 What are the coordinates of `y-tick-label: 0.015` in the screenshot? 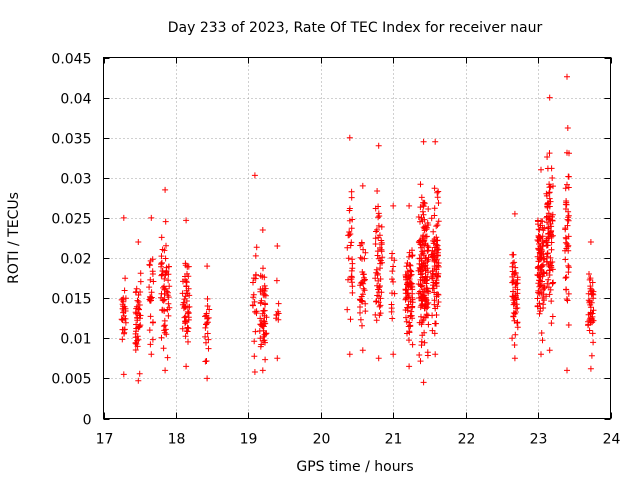 It's located at (71, 300).